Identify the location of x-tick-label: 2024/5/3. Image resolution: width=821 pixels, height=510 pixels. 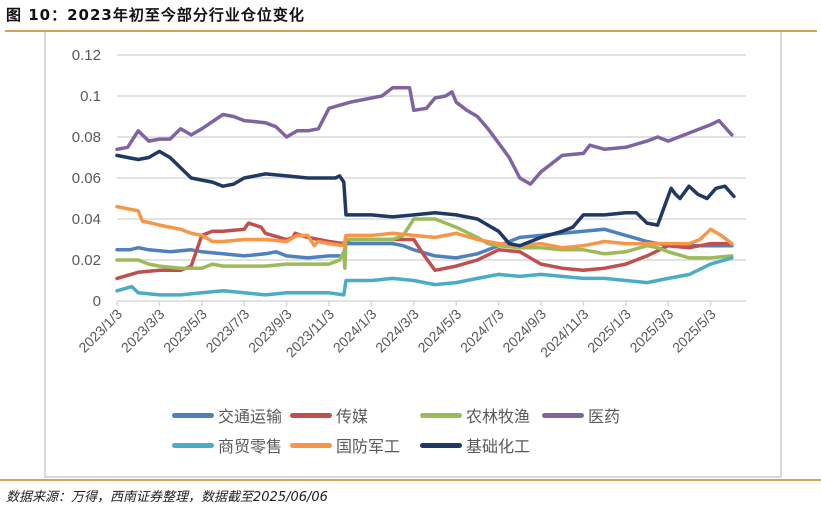
(439, 331).